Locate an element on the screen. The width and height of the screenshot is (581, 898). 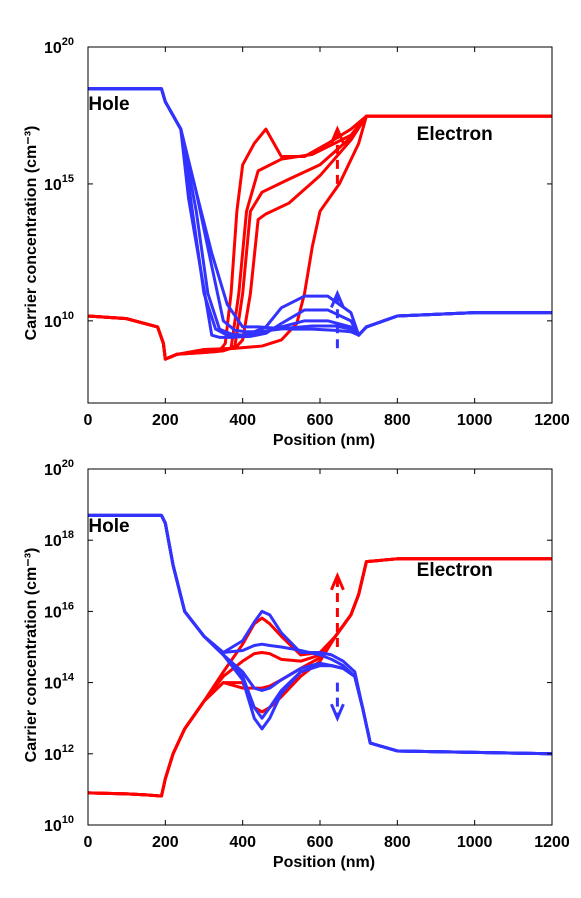
y-tick-label: 1016 is located at coordinates (59, 610).